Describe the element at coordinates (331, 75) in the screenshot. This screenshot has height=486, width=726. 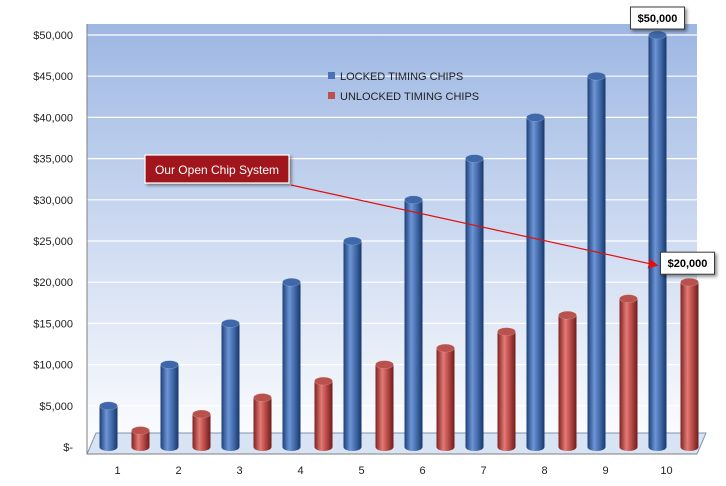
I see `legend-swatch-locked` at that location.